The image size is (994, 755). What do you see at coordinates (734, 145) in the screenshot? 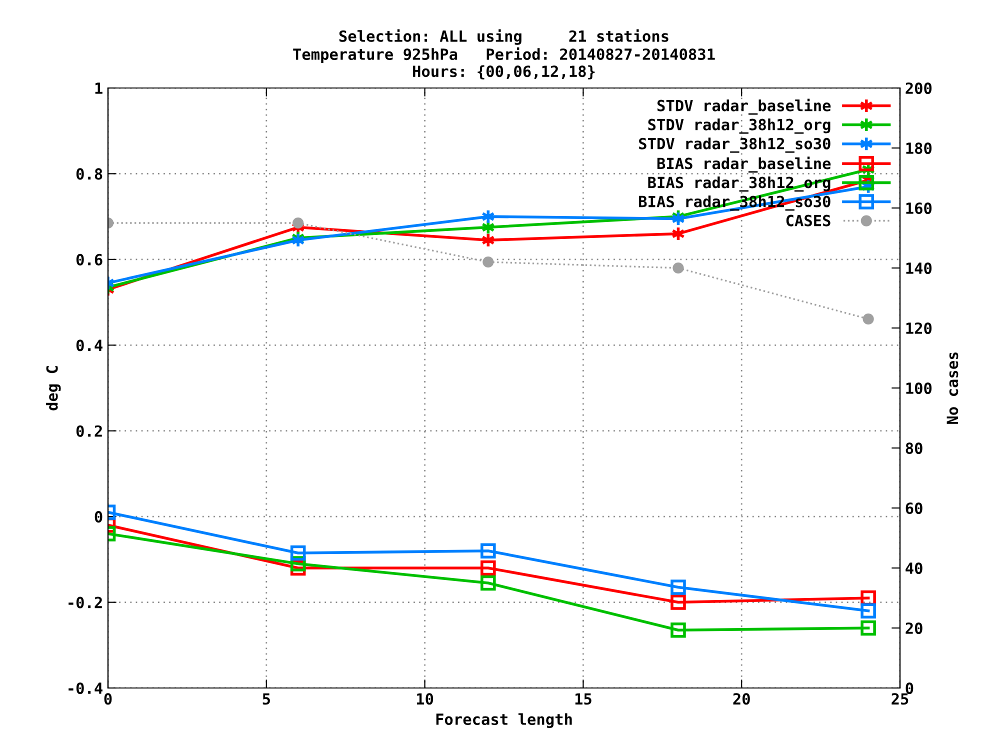
I see `legend-label: STDV radar_38h12_so30` at bounding box center [734, 145].